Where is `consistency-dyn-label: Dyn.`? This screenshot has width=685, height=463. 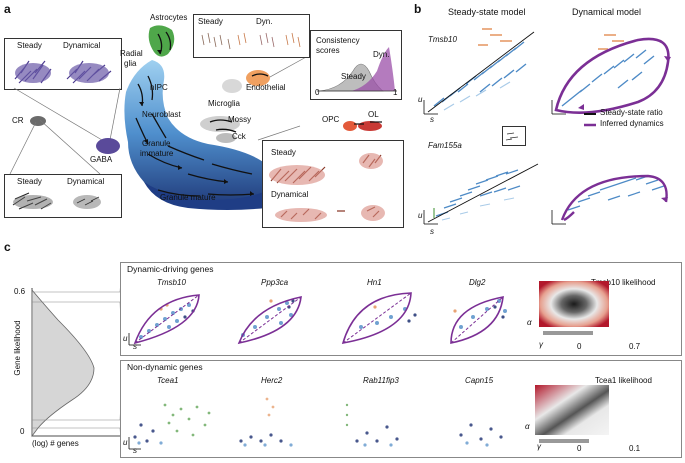 consistency-dyn-label: Dyn. is located at coordinates (381, 54).